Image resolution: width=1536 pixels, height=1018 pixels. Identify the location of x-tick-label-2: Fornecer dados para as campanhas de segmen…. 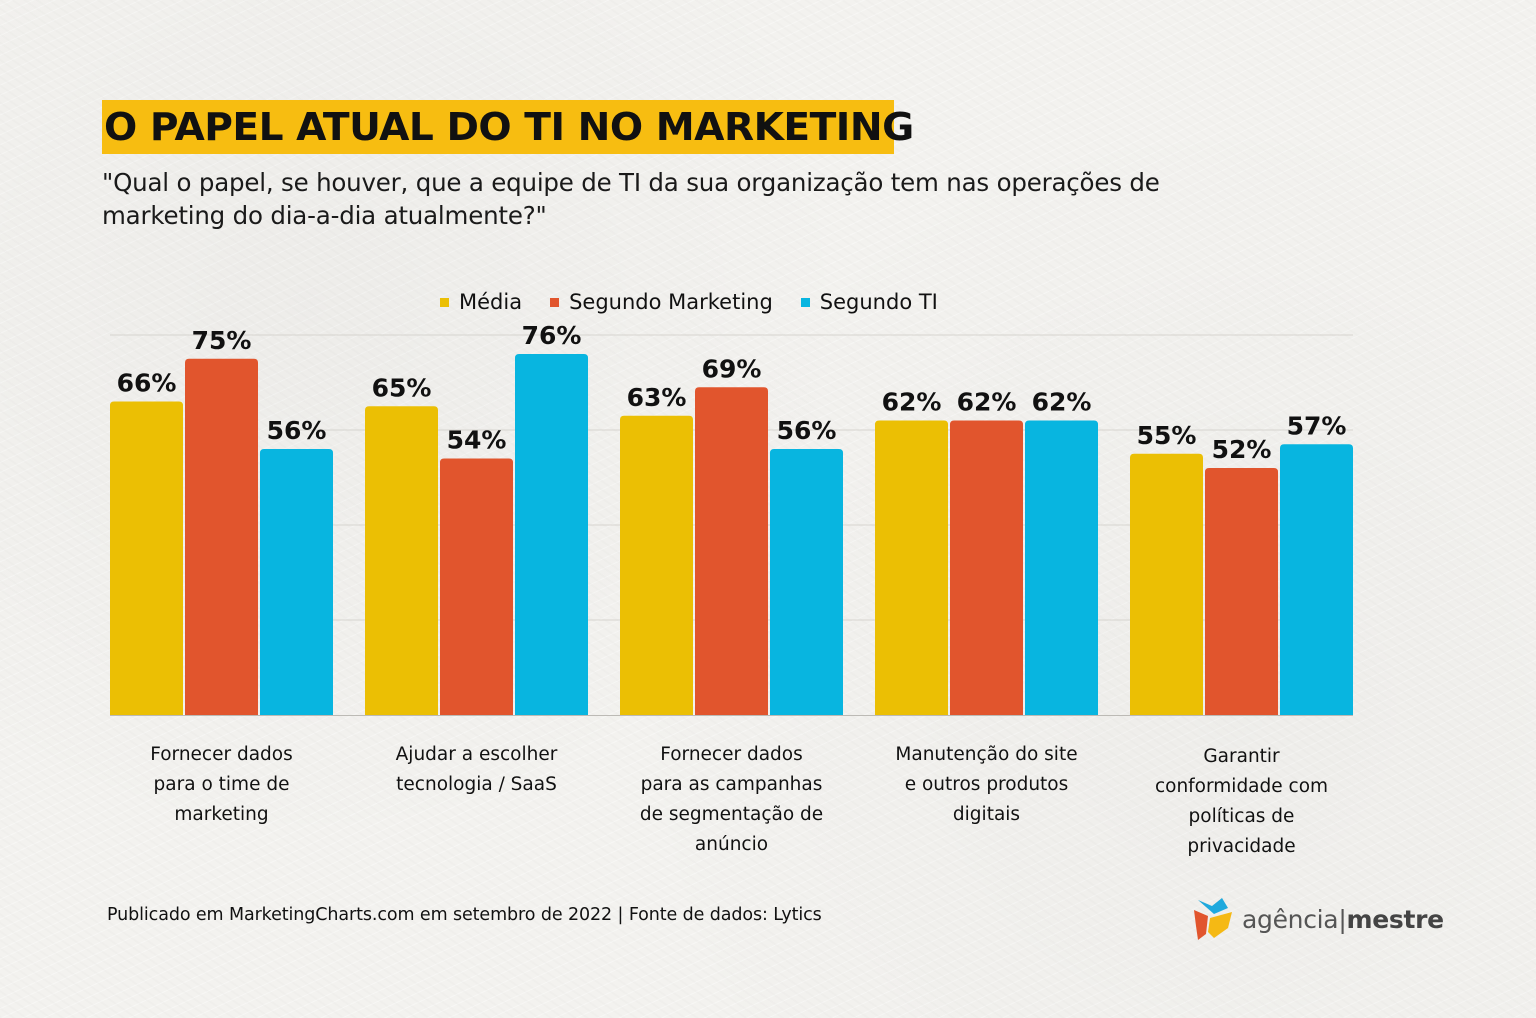
(732, 800).